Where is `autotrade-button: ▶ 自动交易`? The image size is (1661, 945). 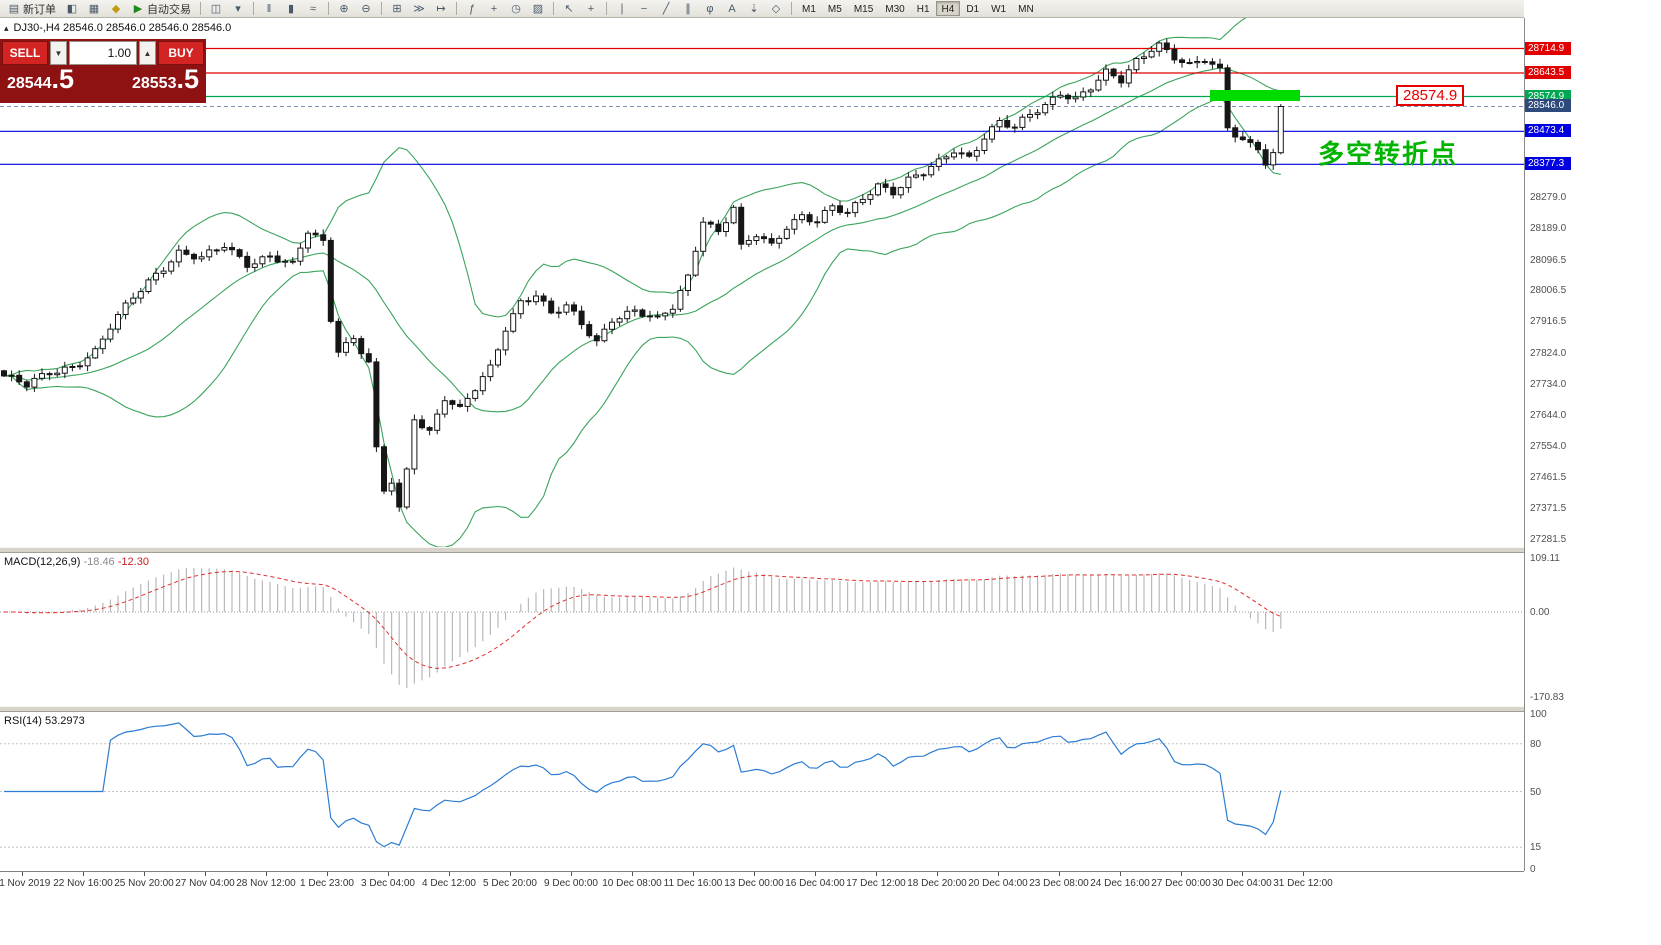 autotrade-button: ▶ 自动交易 is located at coordinates (161, 9).